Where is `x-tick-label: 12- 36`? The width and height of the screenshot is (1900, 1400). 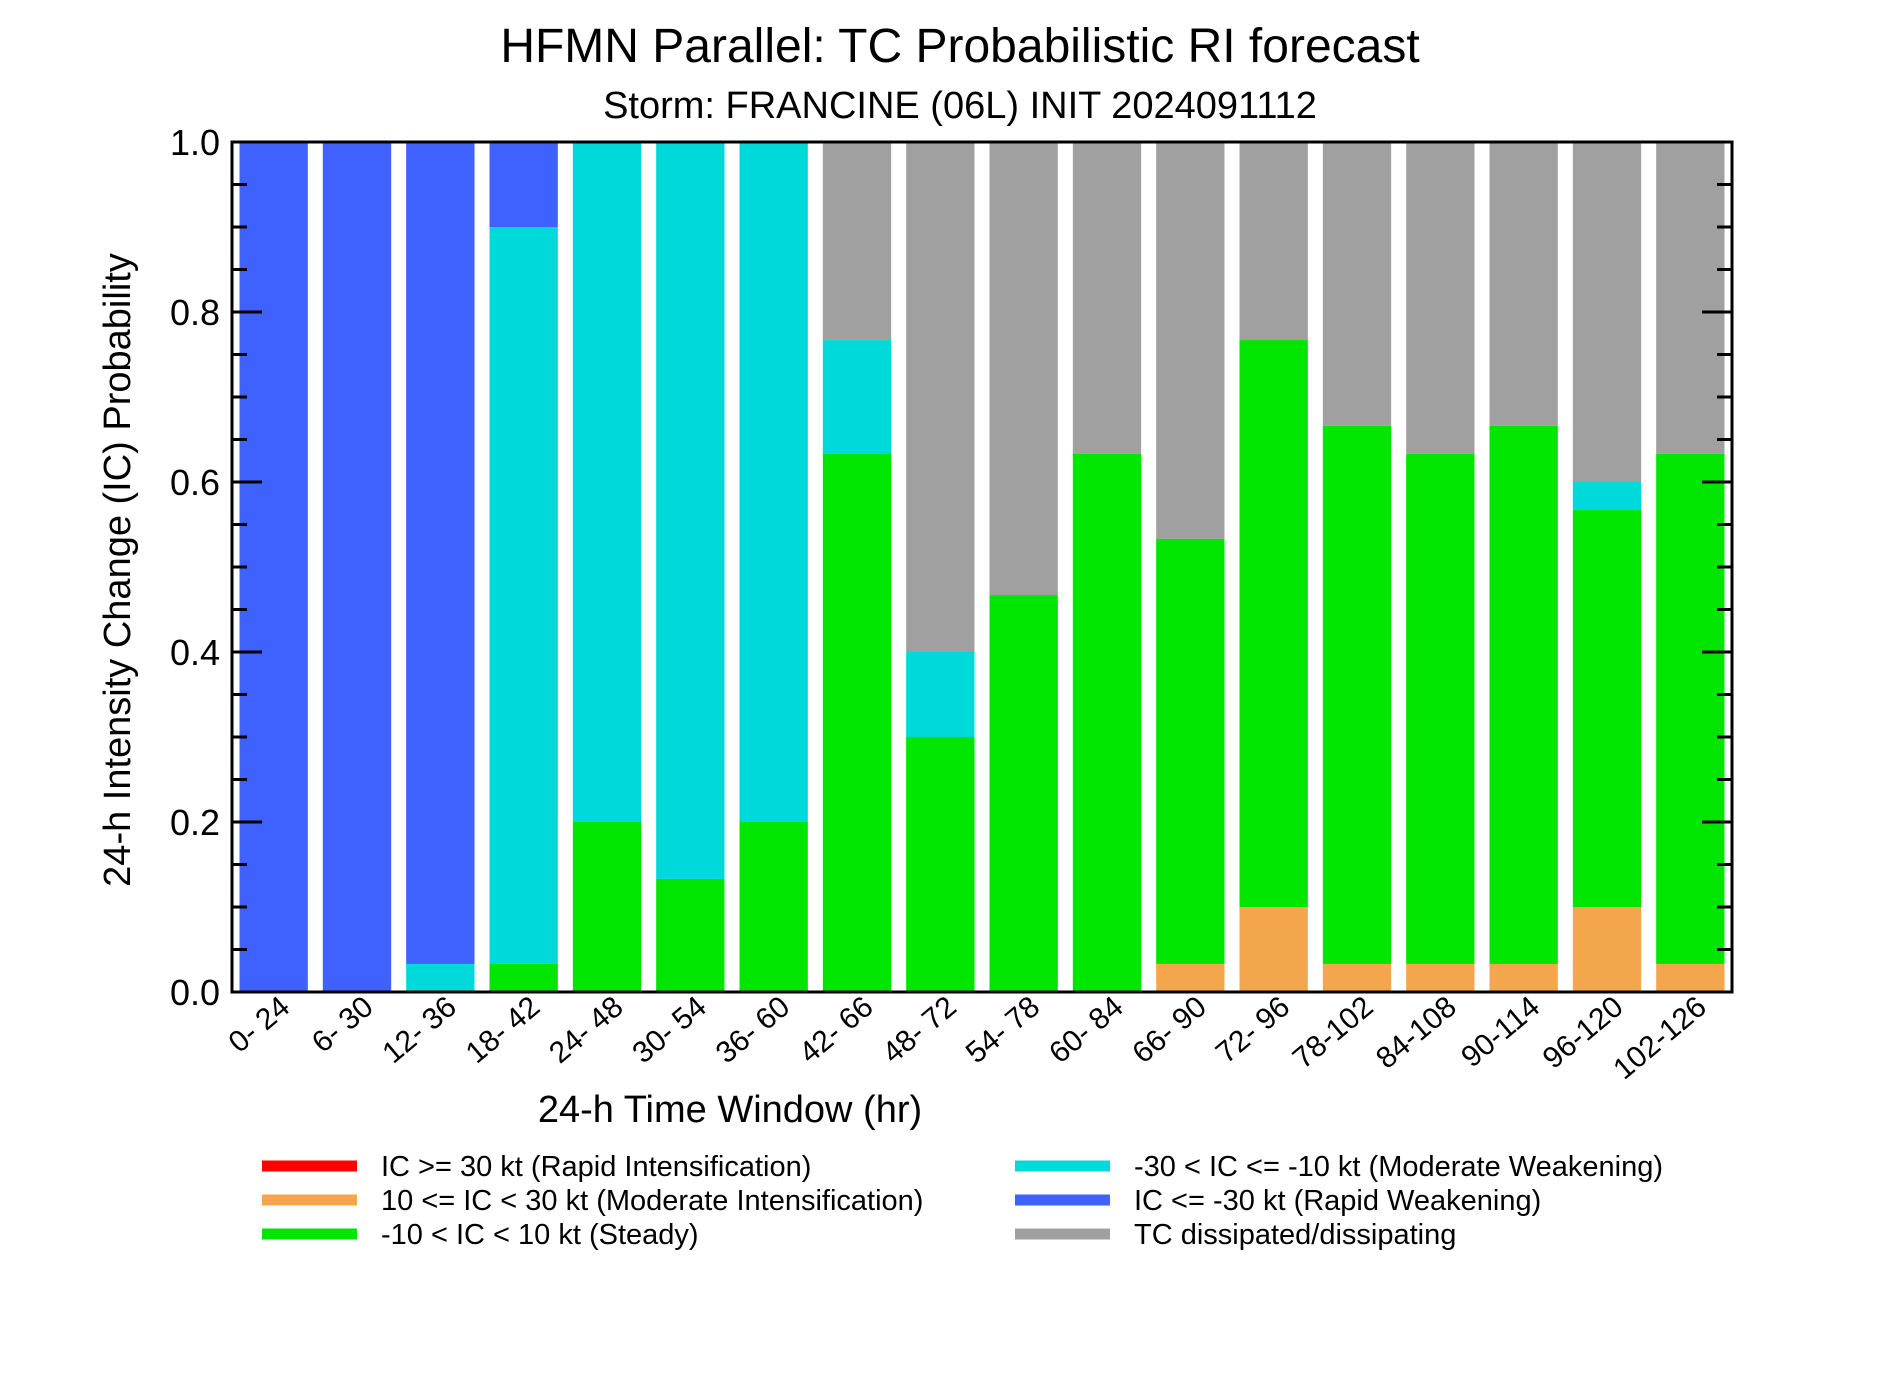
x-tick-label: 12- 36 is located at coordinates (419, 1030).